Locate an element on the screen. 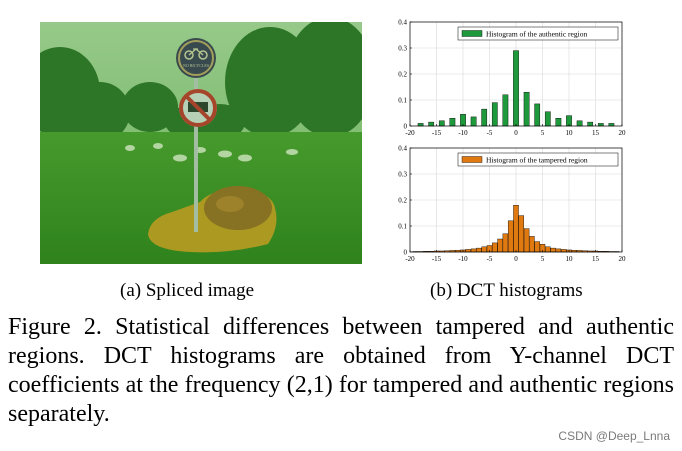 Image resolution: width=682 pixels, height=451 pixels. sign-pole is located at coordinates (196, 147).